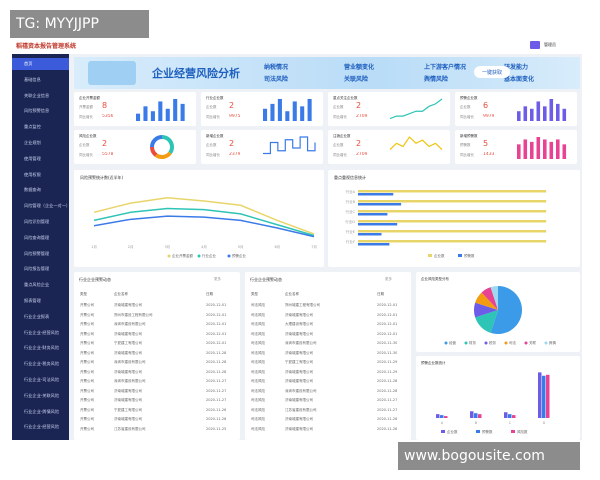 Image resolution: width=600 pixels, height=480 pixels. What do you see at coordinates (112, 73) in the screenshot?
I see `banner-illustration` at bounding box center [112, 73].